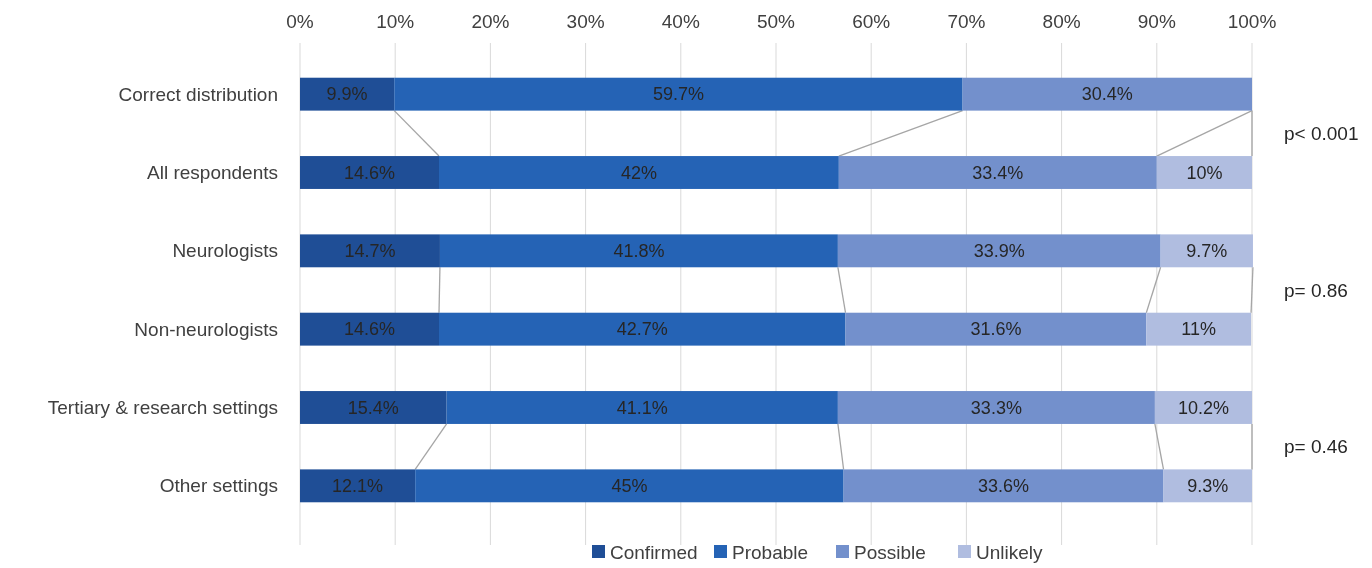 The width and height of the screenshot is (1372, 568). What do you see at coordinates (490, 21) in the screenshot?
I see `x-tick-label: 20%` at bounding box center [490, 21].